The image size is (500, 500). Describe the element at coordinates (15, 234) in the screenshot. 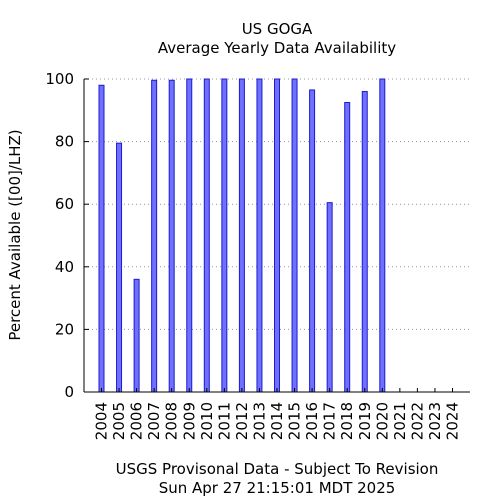

I see `y-axis-label: Percent Available ([00]/LHZ)` at that location.